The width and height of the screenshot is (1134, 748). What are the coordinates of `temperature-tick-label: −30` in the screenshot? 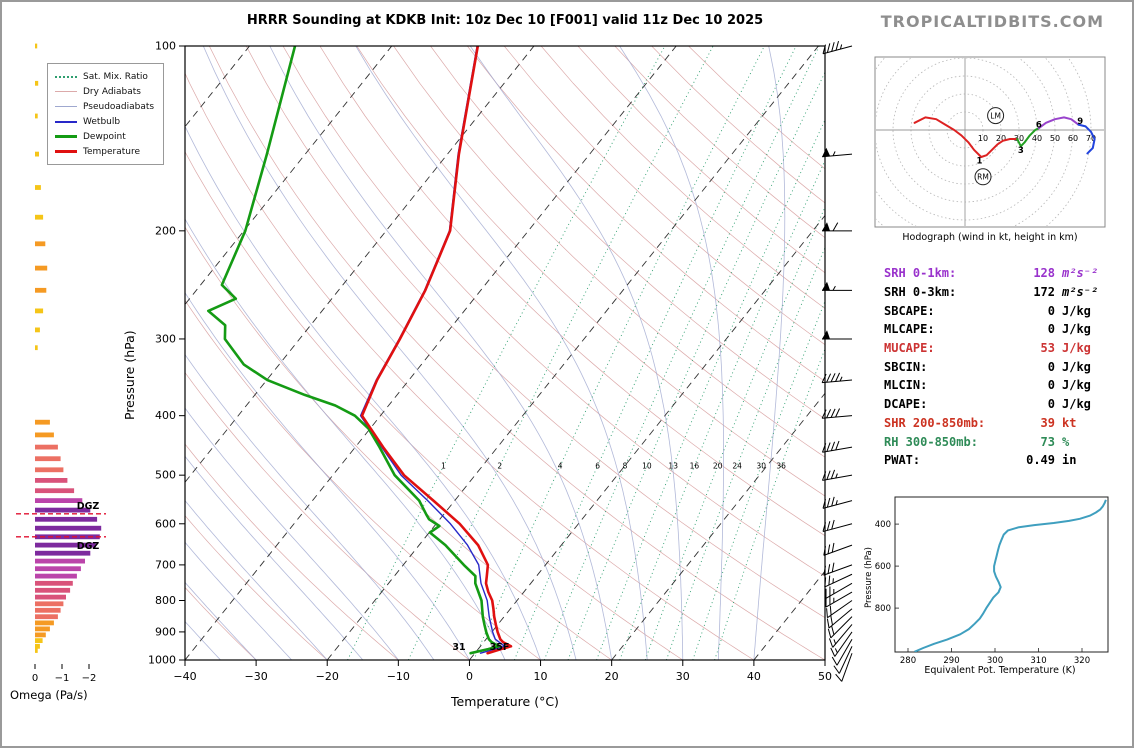 It's located at (256, 676).